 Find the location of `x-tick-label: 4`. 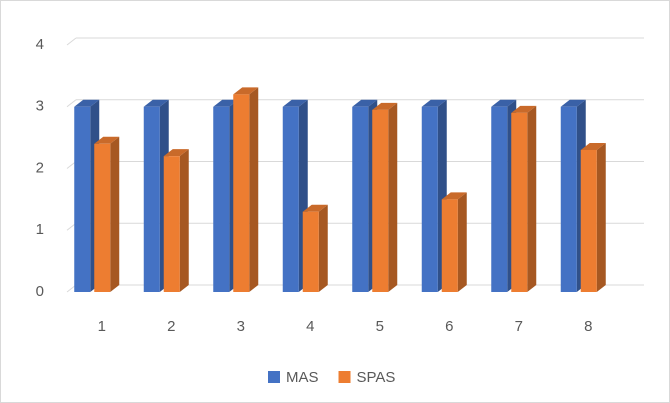

x-tick-label: 4 is located at coordinates (310, 326).